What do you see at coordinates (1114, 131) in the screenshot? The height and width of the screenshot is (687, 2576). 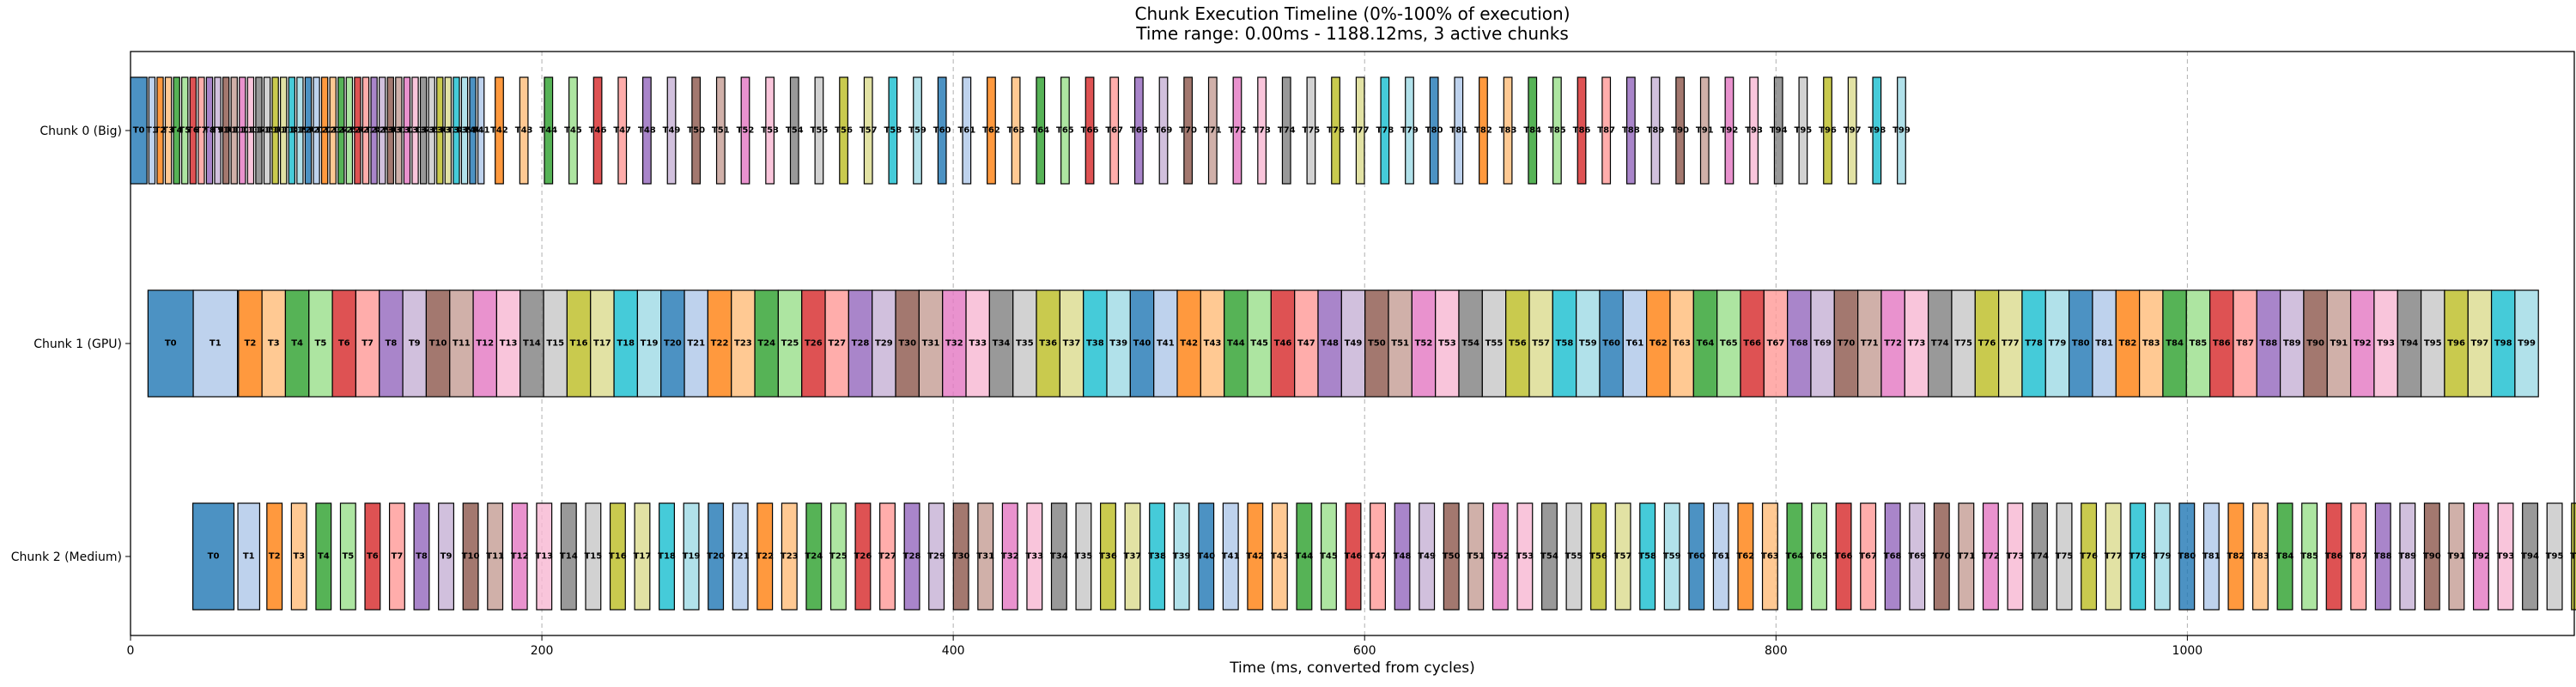 I see `task-label: T67` at bounding box center [1114, 131].